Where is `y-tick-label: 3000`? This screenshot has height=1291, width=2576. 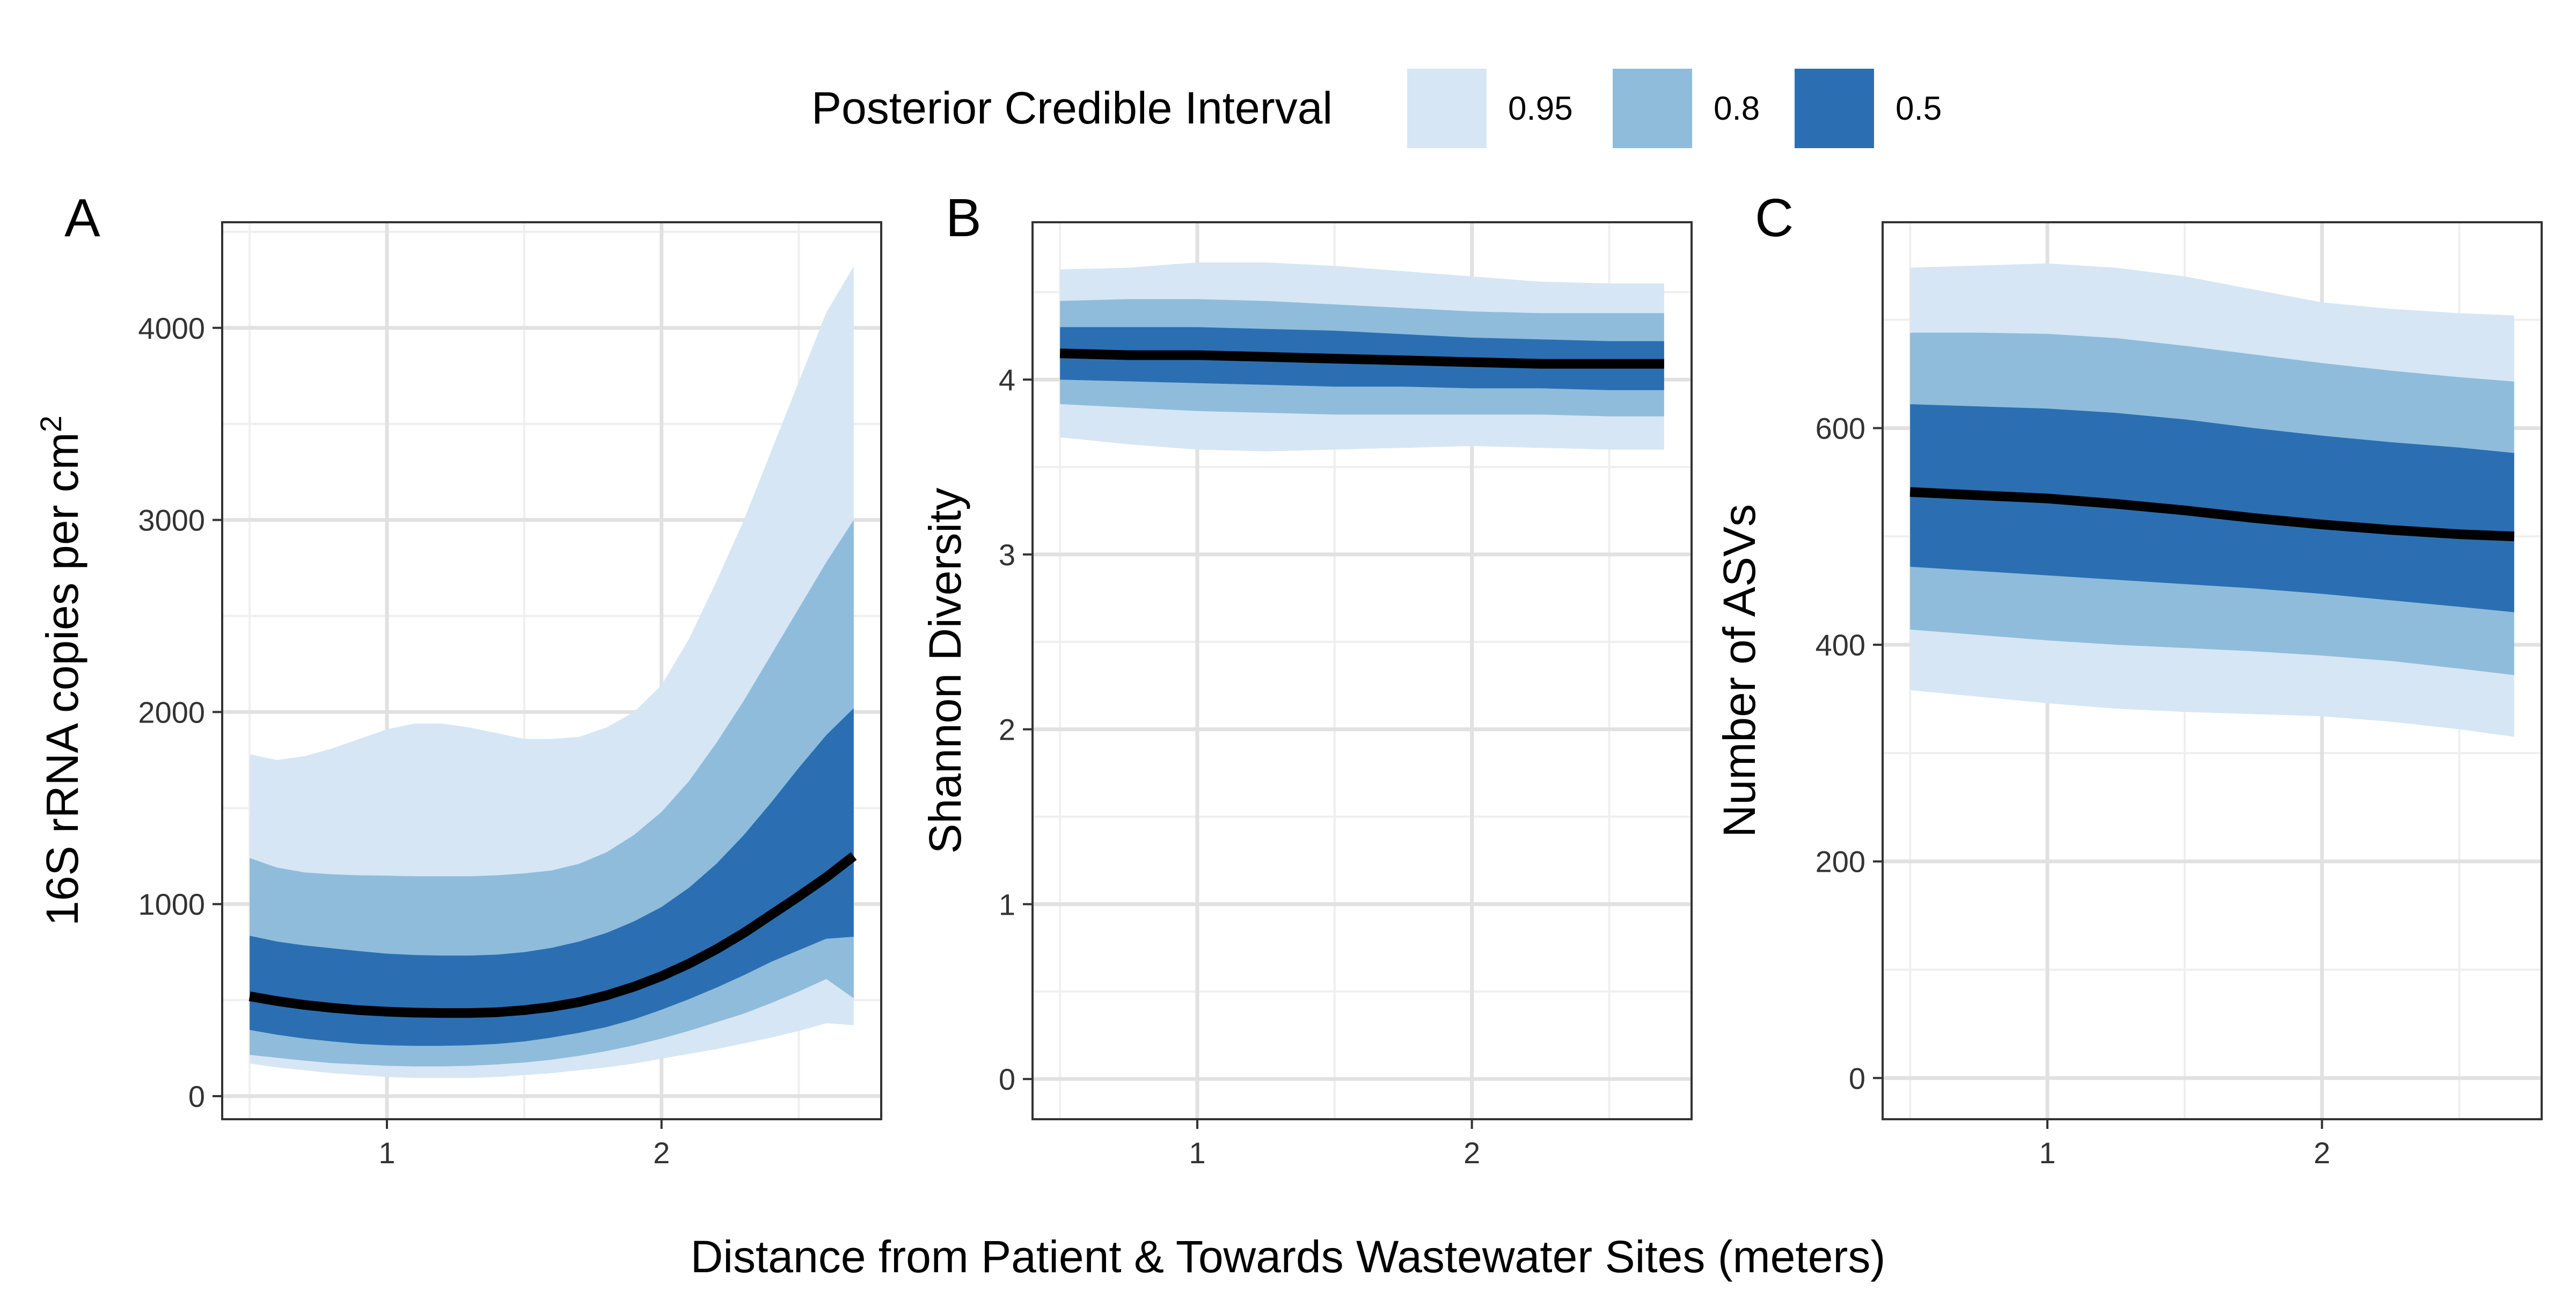
y-tick-label: 3000 is located at coordinates (171, 520).